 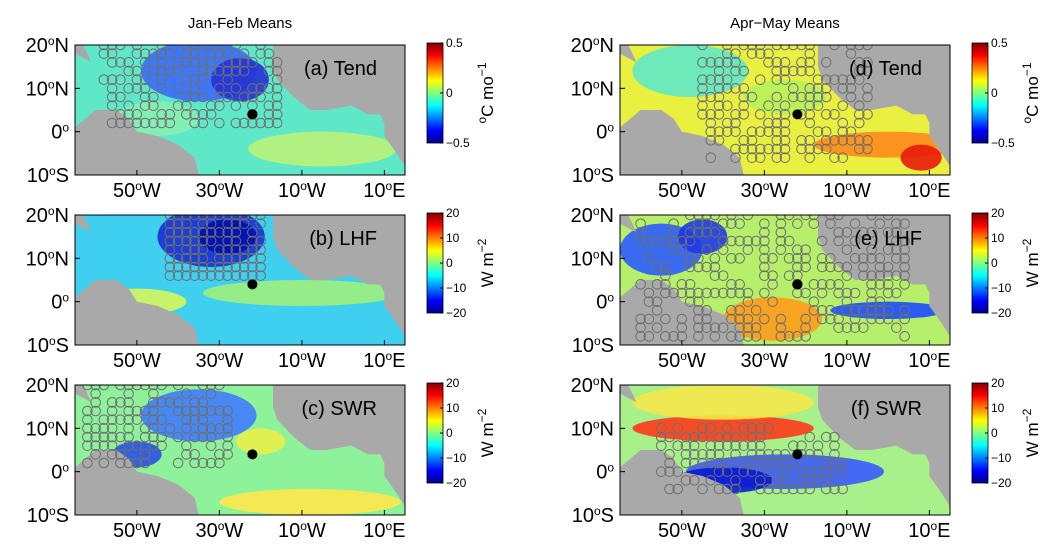 What do you see at coordinates (682, 190) in the screenshot?
I see `x-tick-label: 50oW` at bounding box center [682, 190].